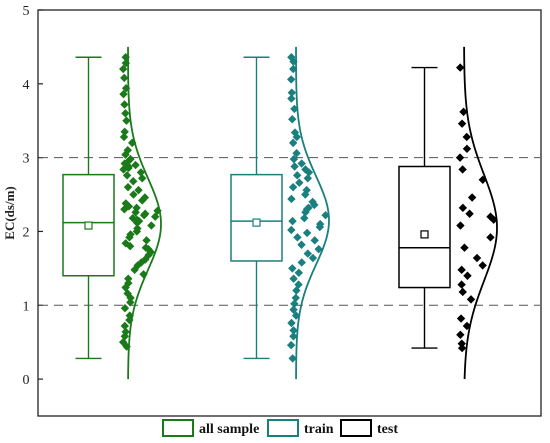 The width and height of the screenshot is (550, 443). Describe the element at coordinates (26, 85) in the screenshot. I see `y-tick-label: 4` at that location.